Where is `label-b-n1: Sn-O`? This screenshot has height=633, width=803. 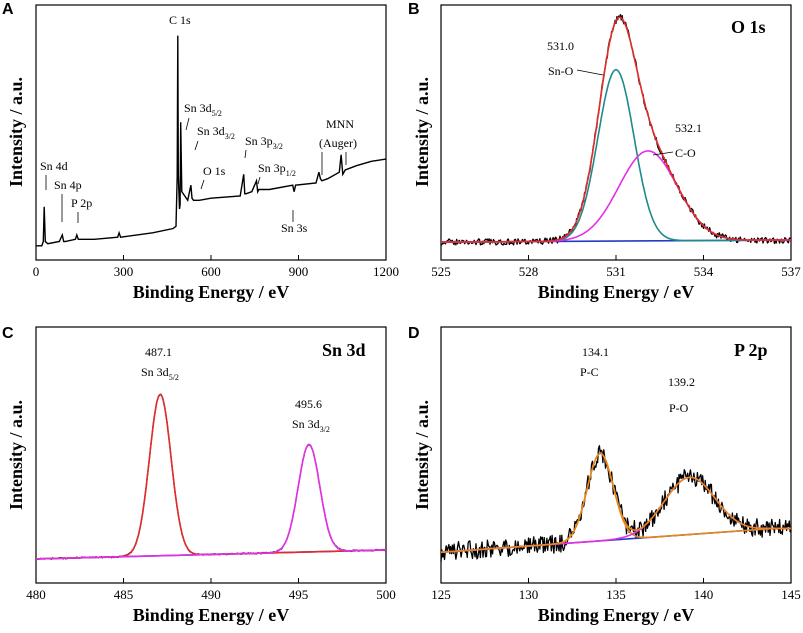 label-b-n1: Sn-O is located at coordinates (561, 71).